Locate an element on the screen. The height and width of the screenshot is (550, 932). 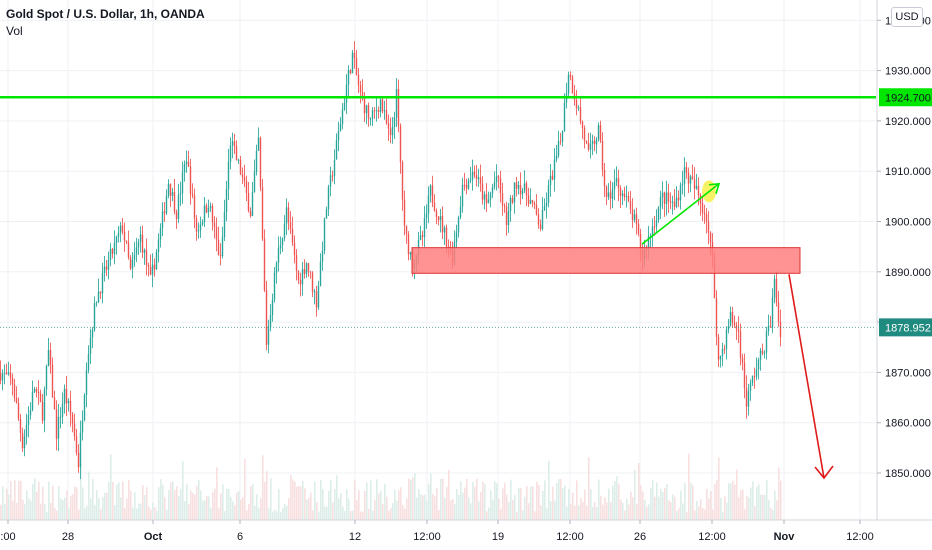
price-tick-label: 1850.000 is located at coordinates (908, 474).